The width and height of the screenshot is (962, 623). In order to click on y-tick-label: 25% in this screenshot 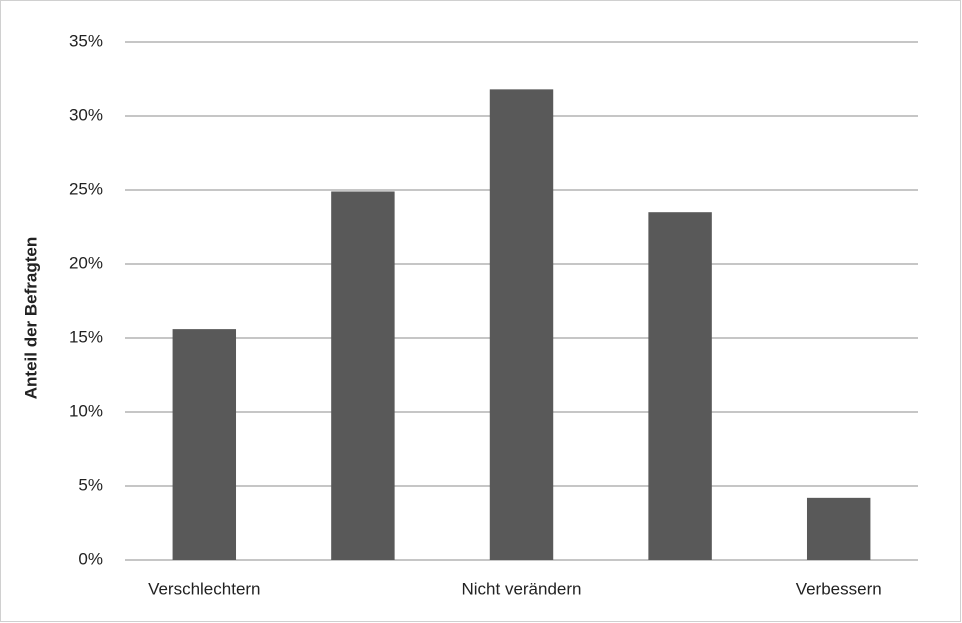, I will do `click(86, 188)`.